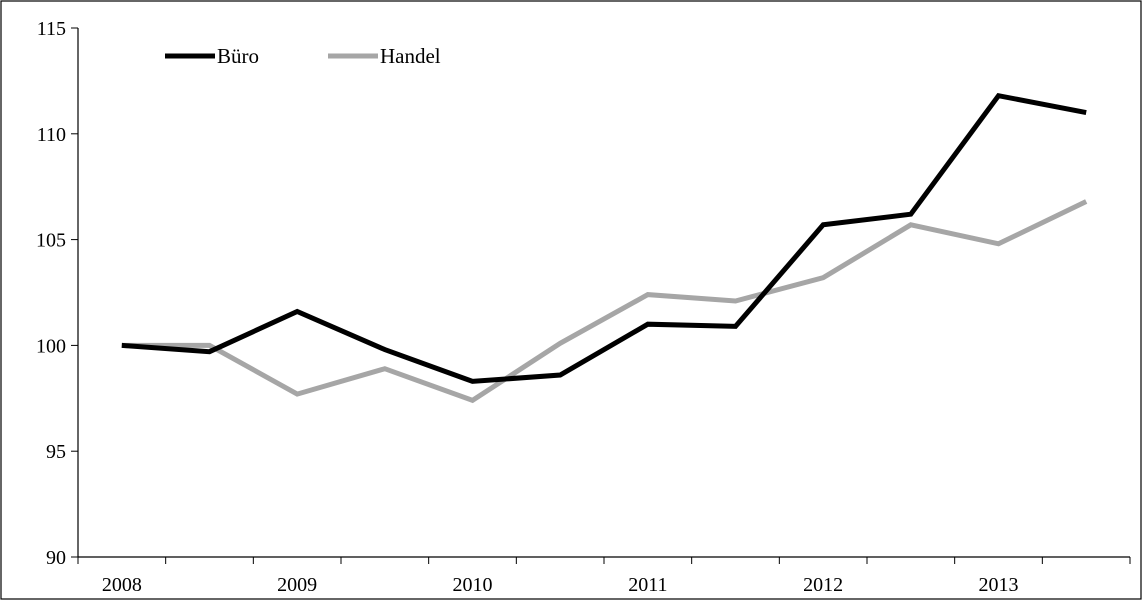 The width and height of the screenshot is (1142, 600). Describe the element at coordinates (303, 56) in the screenshot. I see `legend: Büro Handel` at that location.